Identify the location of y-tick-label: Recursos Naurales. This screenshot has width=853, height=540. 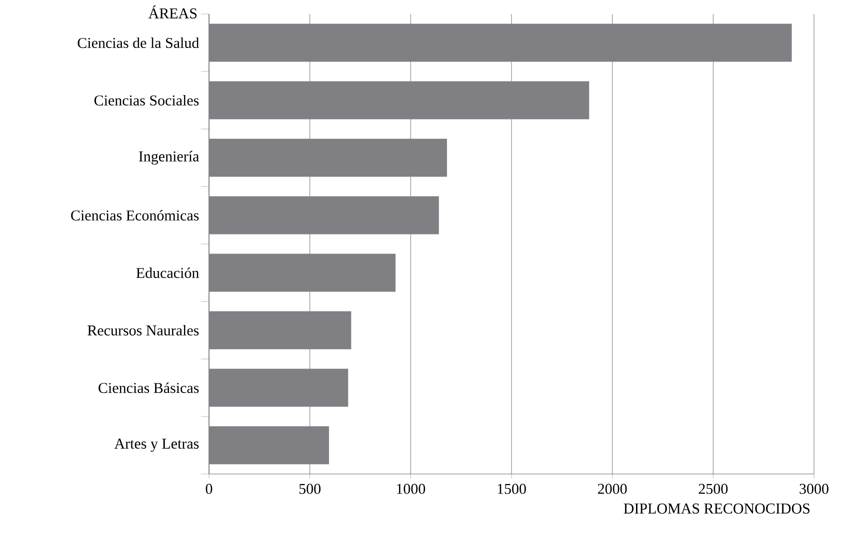
(143, 330).